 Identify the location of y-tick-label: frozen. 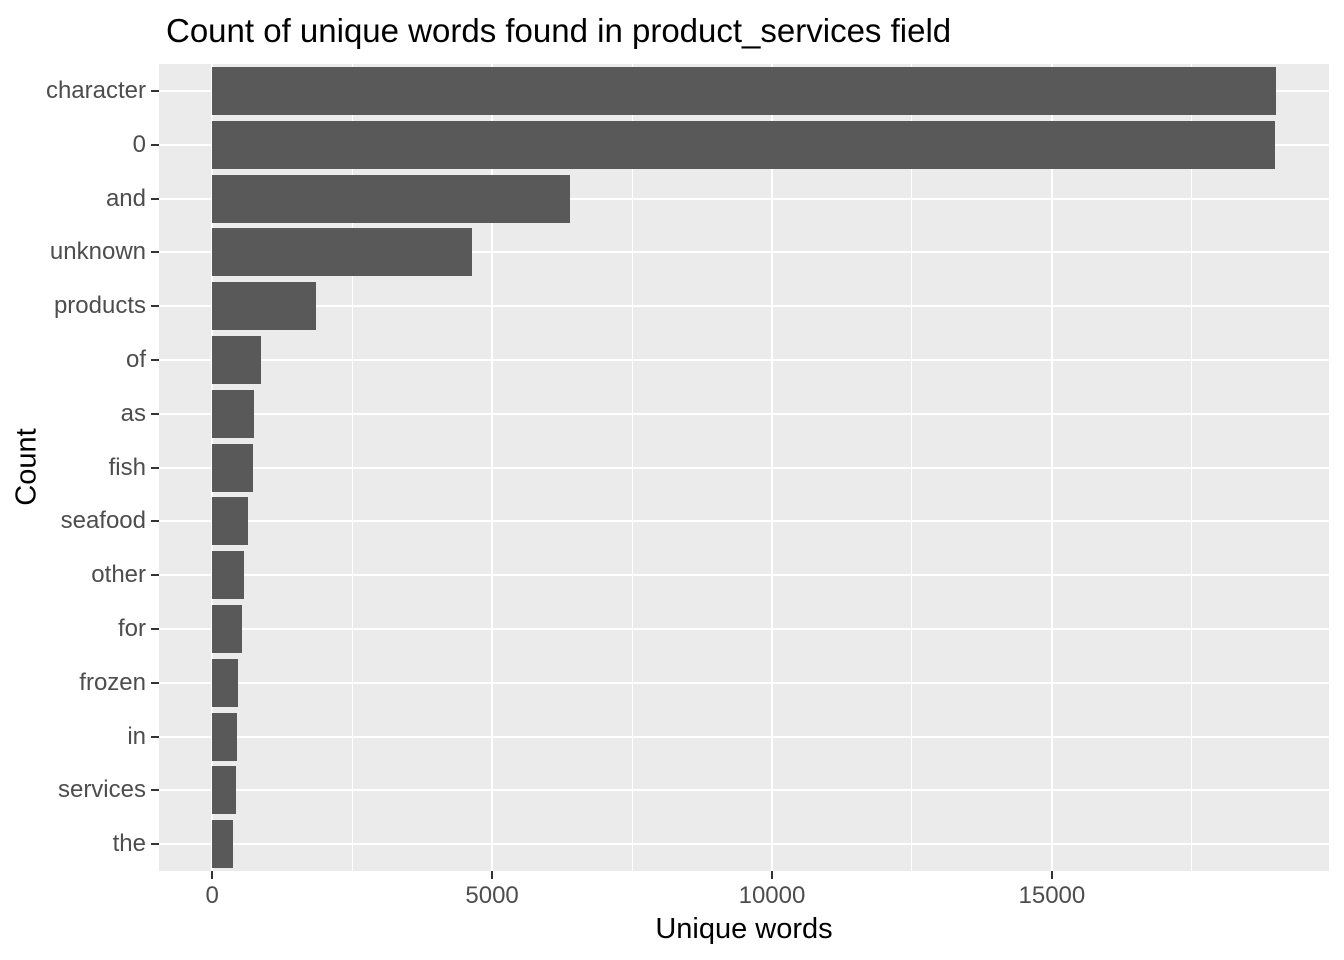
(112, 682).